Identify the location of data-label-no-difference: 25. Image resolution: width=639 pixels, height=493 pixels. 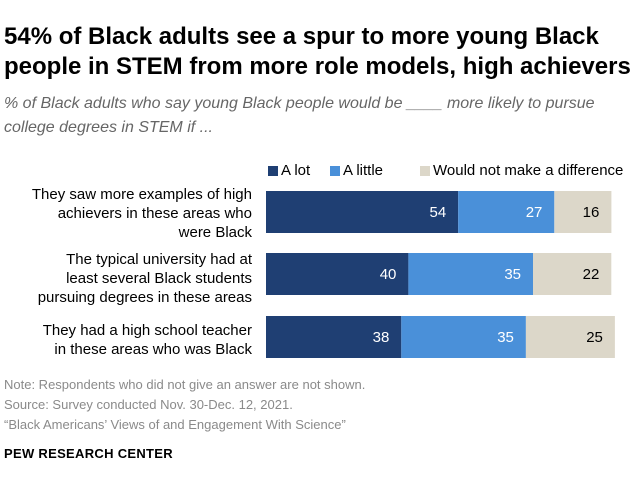
(594, 337).